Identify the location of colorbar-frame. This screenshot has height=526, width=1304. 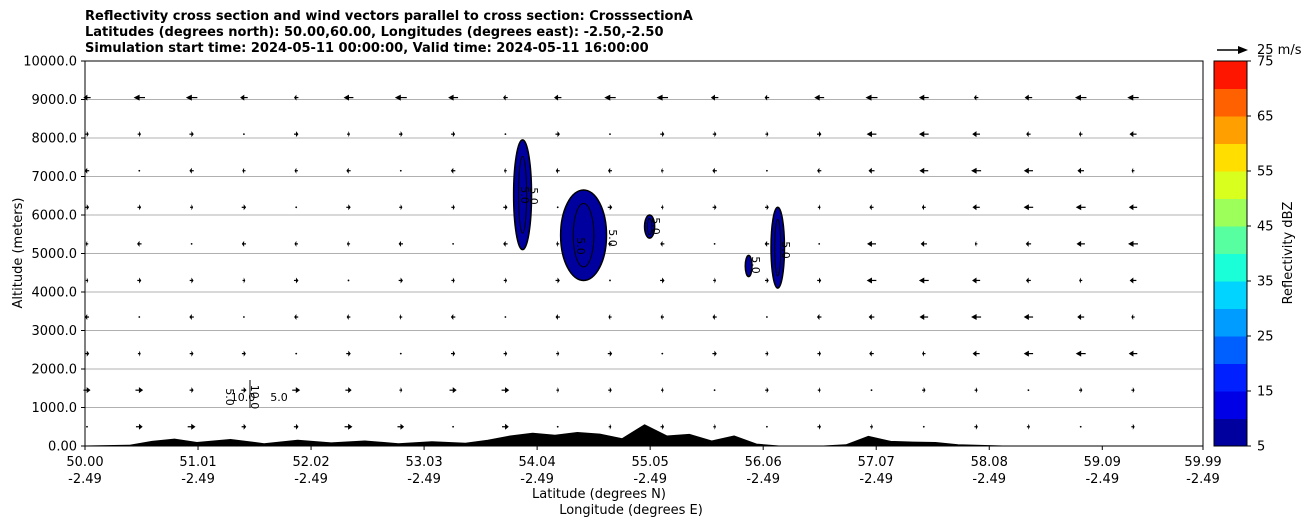
(1230, 253).